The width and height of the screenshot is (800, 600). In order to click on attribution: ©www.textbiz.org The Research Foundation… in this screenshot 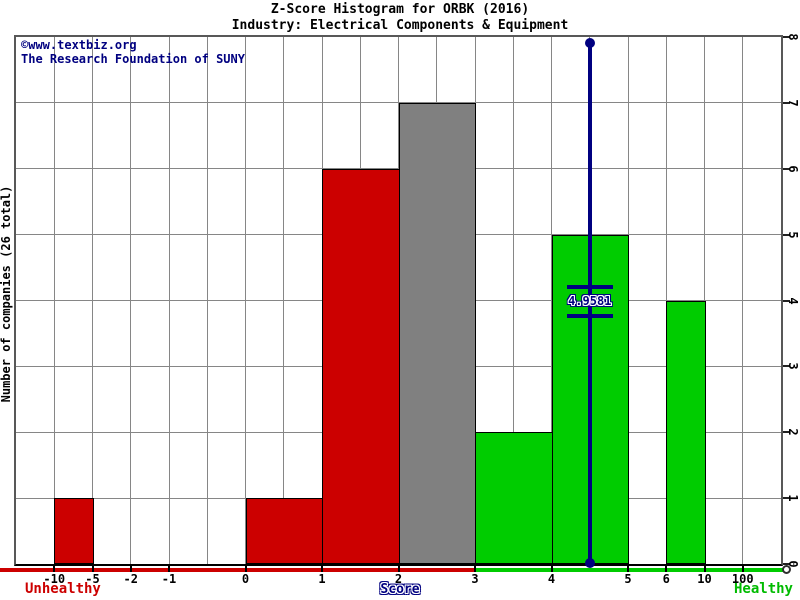, I will do `click(133, 52)`.